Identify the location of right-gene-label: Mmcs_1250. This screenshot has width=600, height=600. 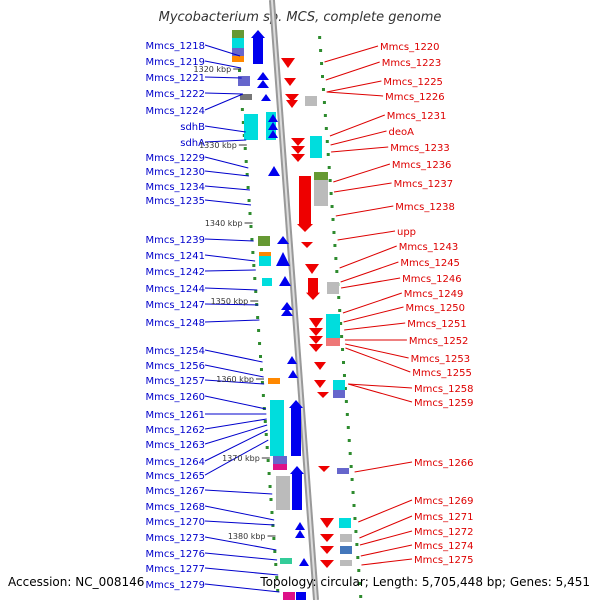
(436, 308).